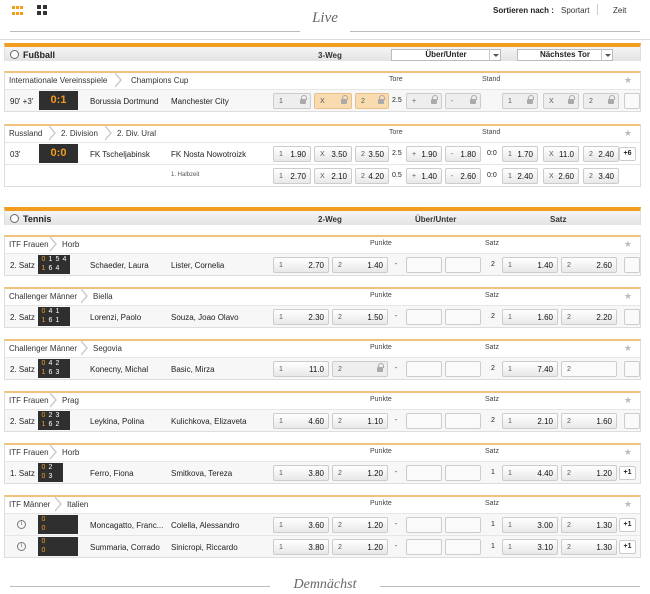 The height and width of the screenshot is (594, 650). What do you see at coordinates (333, 176) in the screenshot?
I see `odds-button: X 2.10` at bounding box center [333, 176].